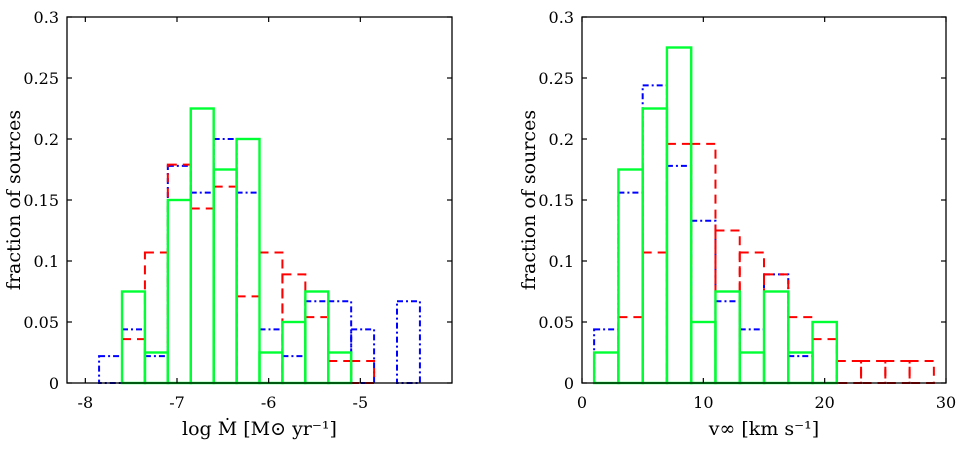  I want to click on x-tick-label: 10, so click(703, 402).